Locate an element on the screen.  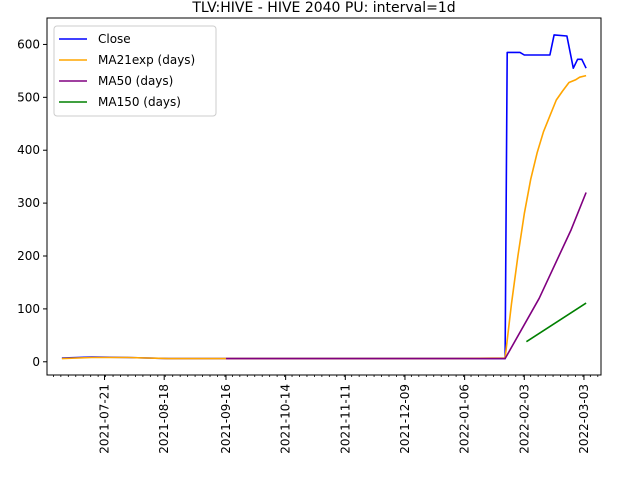
x-tick-label: 2021-08-18 is located at coordinates (164, 419).